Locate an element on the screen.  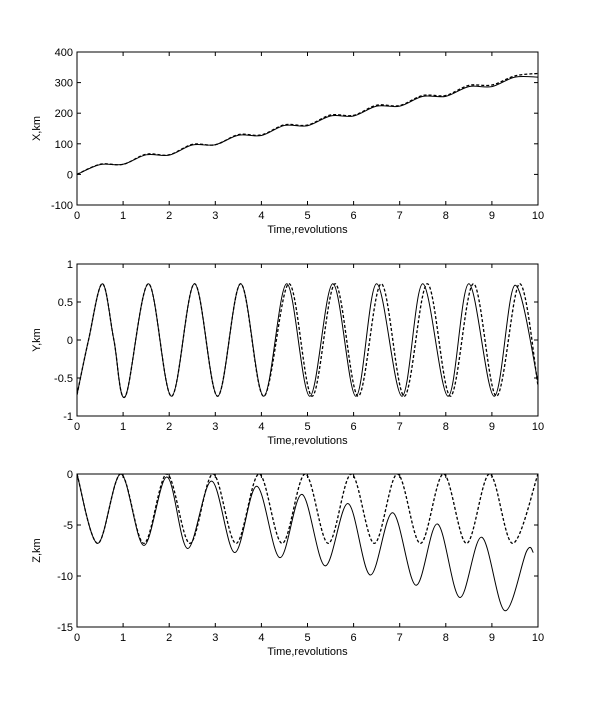
y-tick-label: -1 is located at coordinates (68, 417).